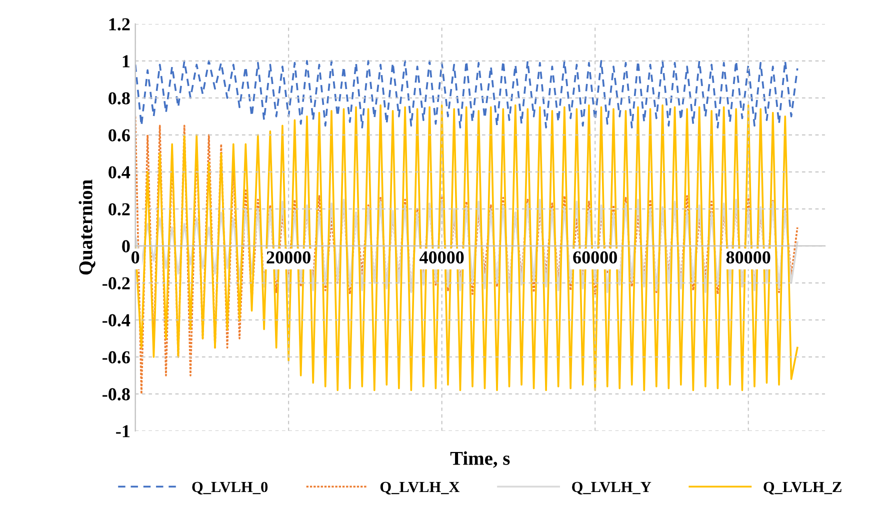  Describe the element at coordinates (442, 257) in the screenshot. I see `x-tick-label: 40000` at that location.